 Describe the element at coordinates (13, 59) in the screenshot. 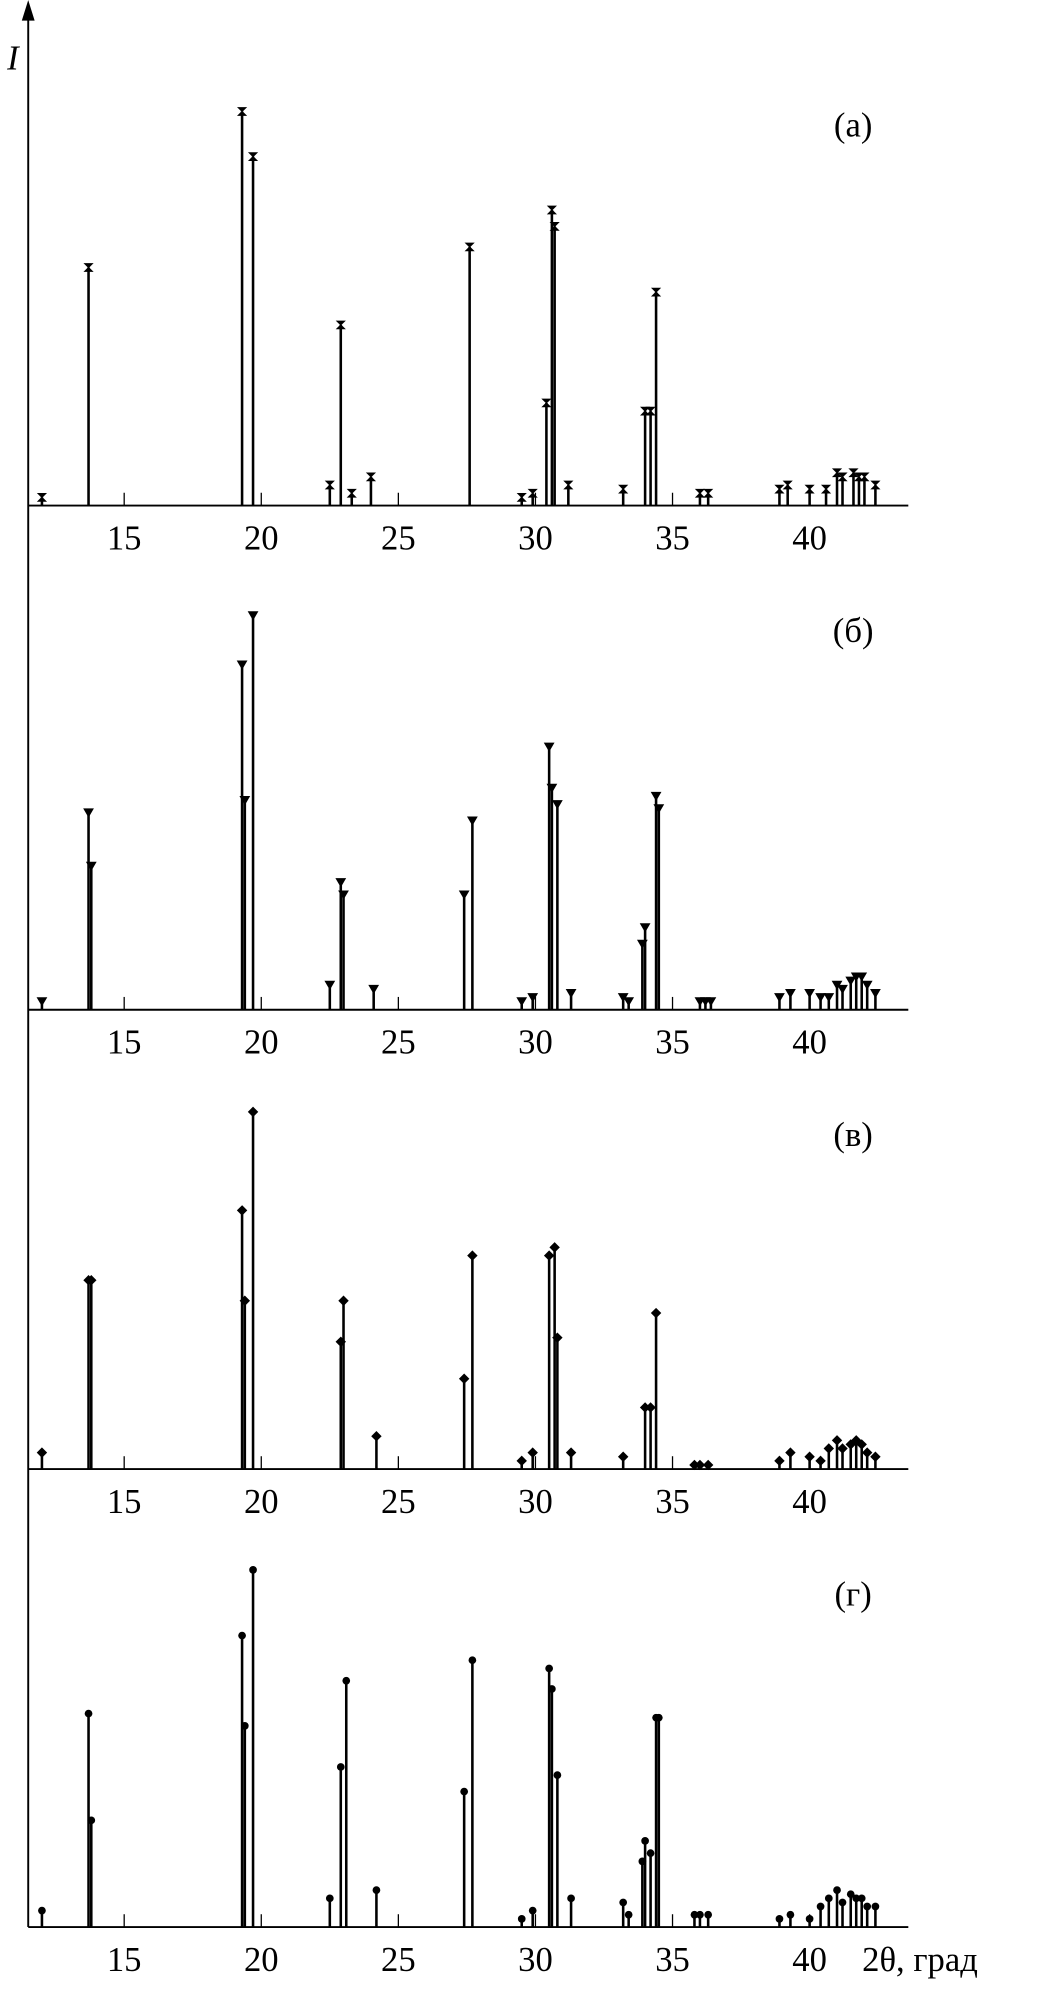

I see `y-axis-label: I` at that location.